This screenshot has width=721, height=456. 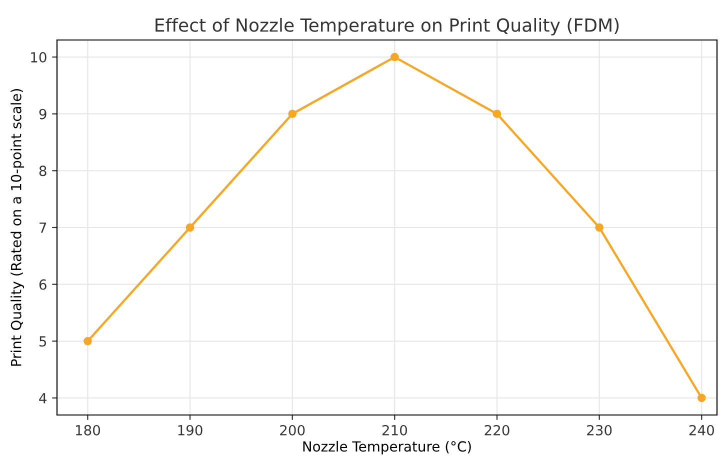 What do you see at coordinates (43, 341) in the screenshot?
I see `y-tick-label: 5` at bounding box center [43, 341].